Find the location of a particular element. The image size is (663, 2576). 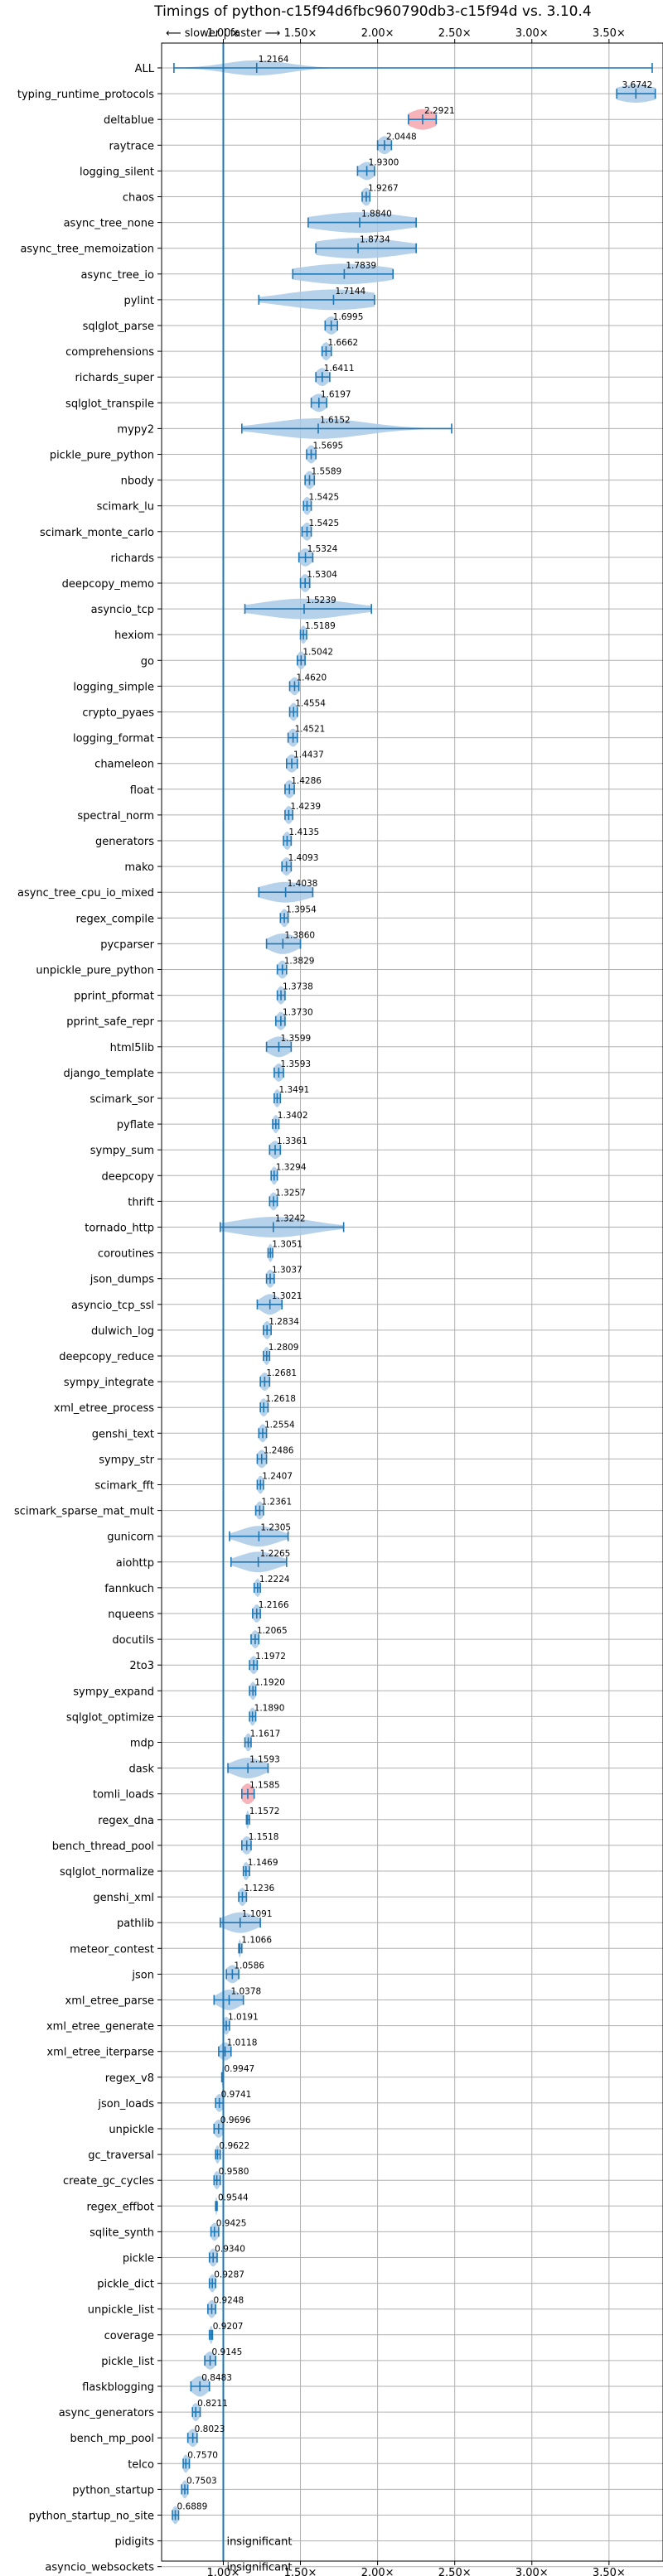

value-label: 1.3242 is located at coordinates (290, 1219).